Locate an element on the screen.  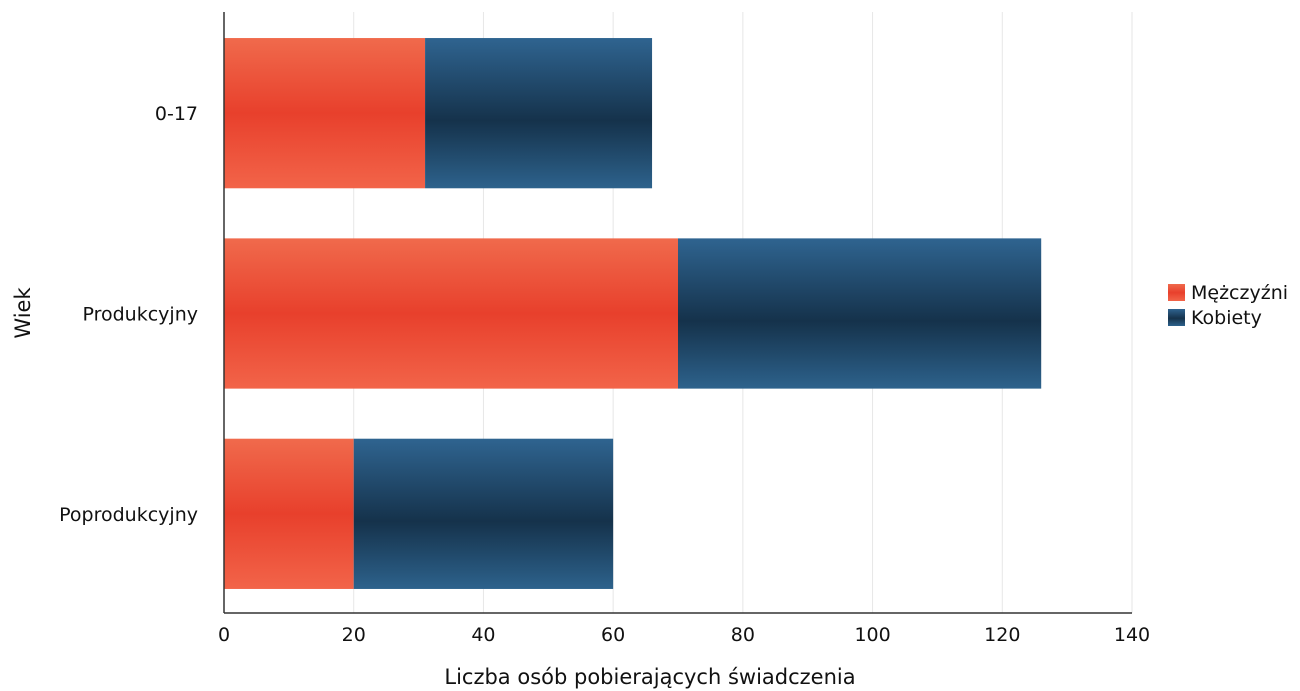
category-label: Poprodukcyjny is located at coordinates (128, 515).